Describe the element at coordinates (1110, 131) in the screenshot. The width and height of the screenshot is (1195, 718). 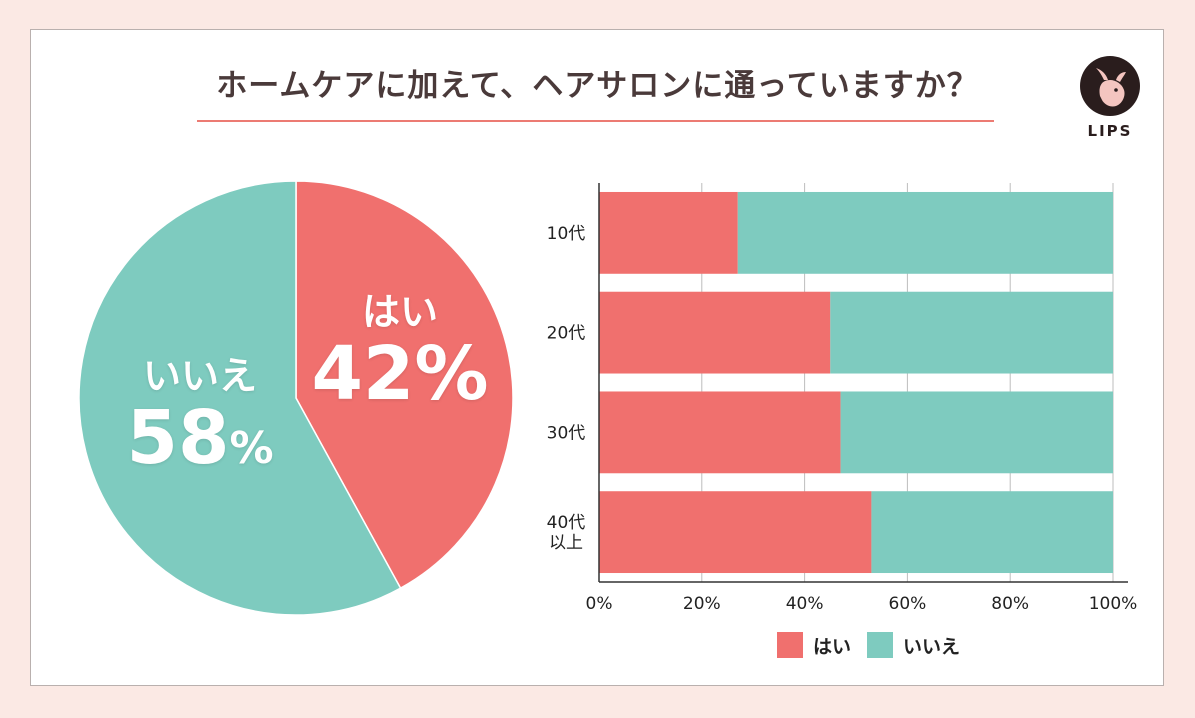
I see `logo-text: LIPS` at that location.